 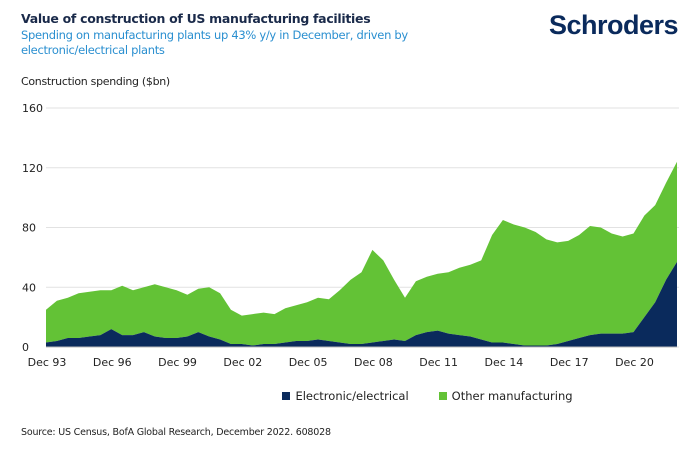 I want to click on x-tick-label: Dec 20, so click(x=634, y=362).